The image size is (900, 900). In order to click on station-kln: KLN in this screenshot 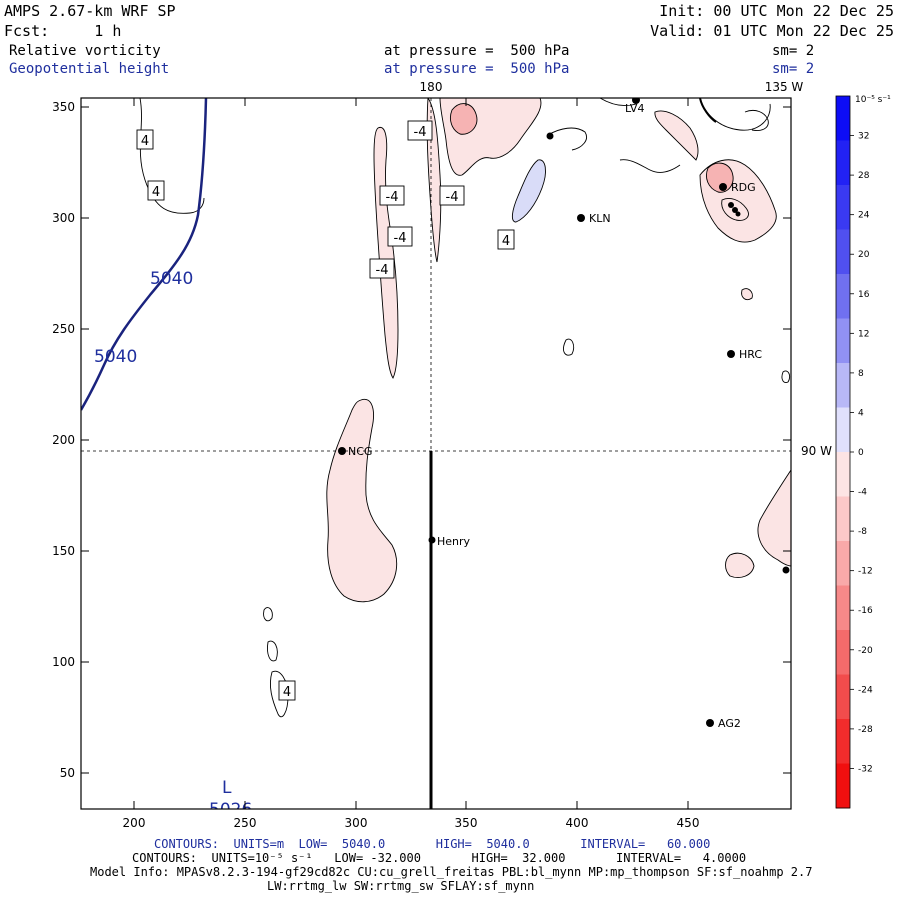, I will do `click(594, 218)`.